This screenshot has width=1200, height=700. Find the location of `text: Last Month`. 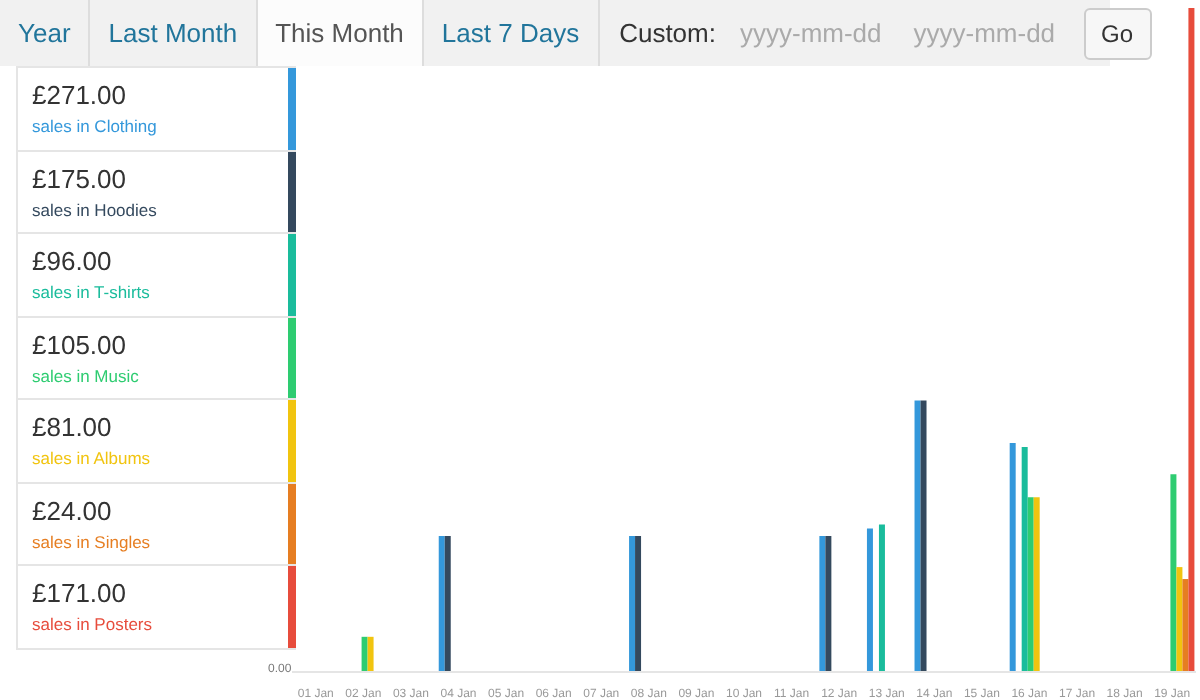

text: Last Month is located at coordinates (174, 33).